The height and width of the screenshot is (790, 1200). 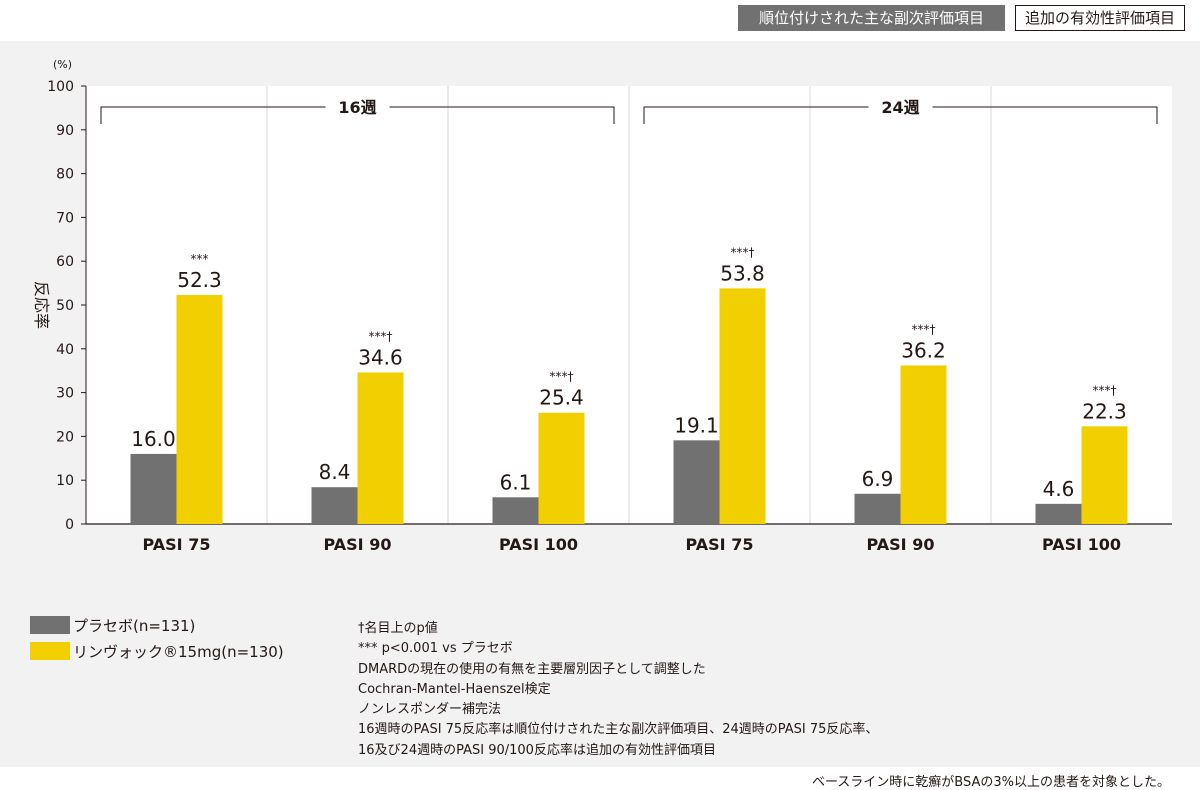 I want to click on legend: プラセボ(n=131) リンヴォック®15mg(n=130), so click(x=157, y=640).